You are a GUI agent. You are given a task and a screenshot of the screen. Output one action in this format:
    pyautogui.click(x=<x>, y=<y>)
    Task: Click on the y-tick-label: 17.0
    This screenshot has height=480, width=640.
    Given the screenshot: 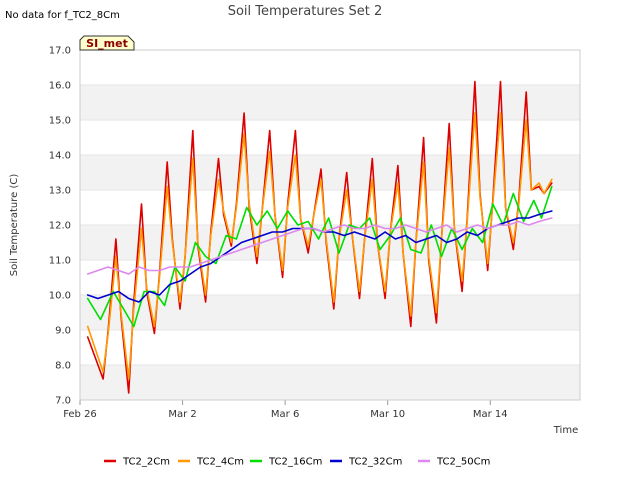 What is the action you would take?
    pyautogui.click(x=60, y=51)
    